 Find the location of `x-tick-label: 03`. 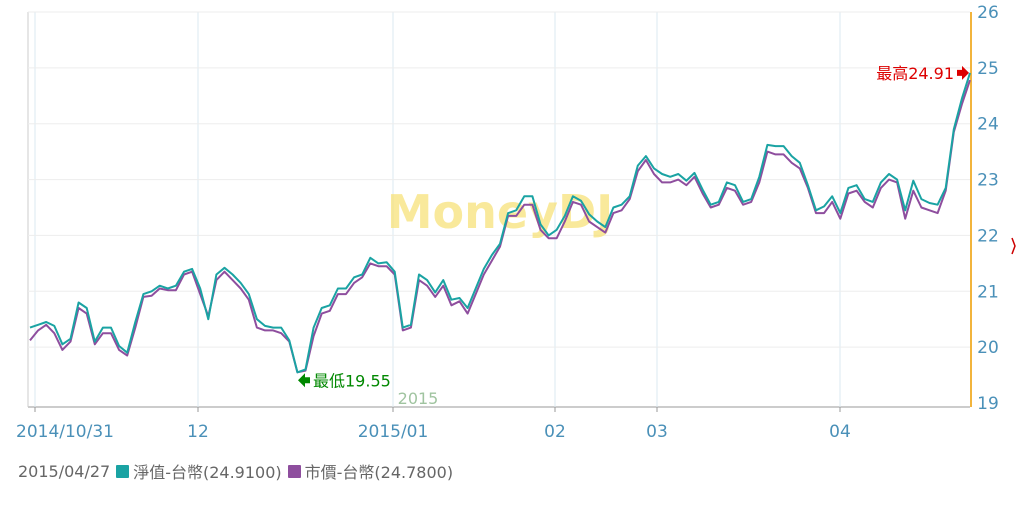

x-tick-label: 03 is located at coordinates (657, 432).